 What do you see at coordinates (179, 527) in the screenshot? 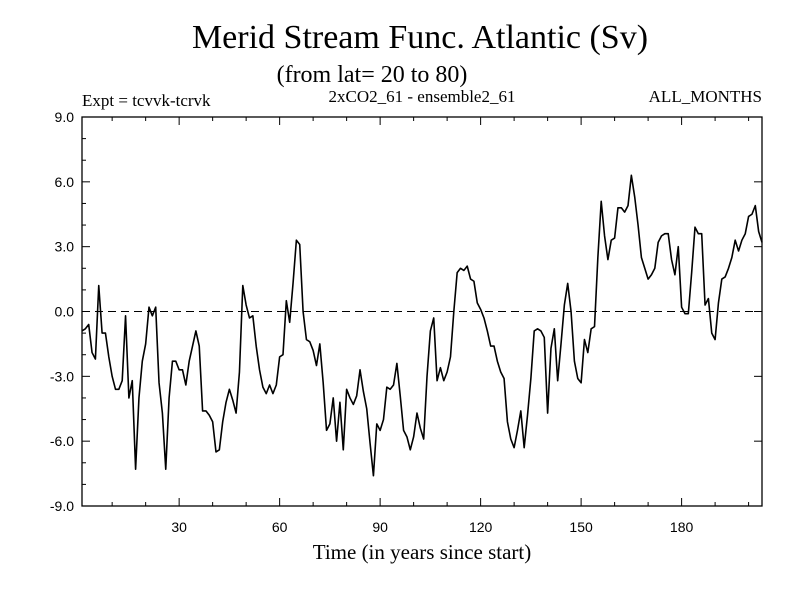
I see `x-tick-label: 30` at bounding box center [179, 527].